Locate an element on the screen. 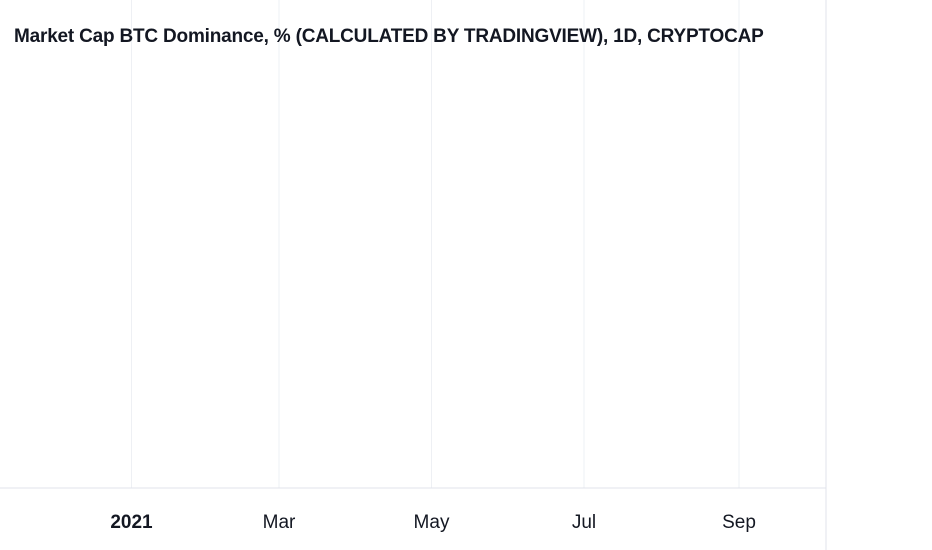 Image resolution: width=932 pixels, height=550 pixels. time-tick-label: Sep is located at coordinates (739, 522).